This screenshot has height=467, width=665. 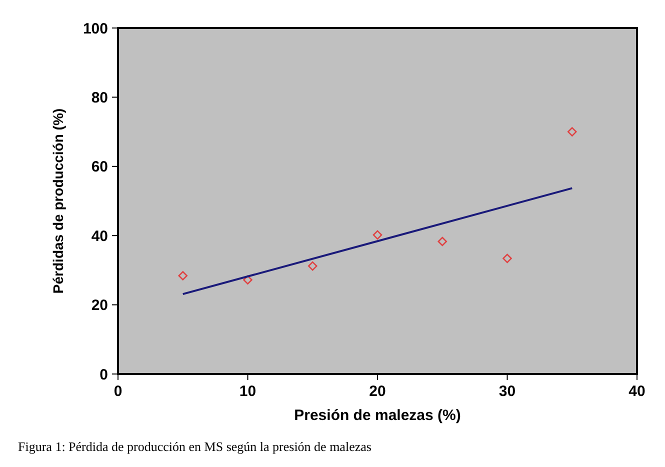 What do you see at coordinates (637, 391) in the screenshot?
I see `x-tick-label: 40` at bounding box center [637, 391].